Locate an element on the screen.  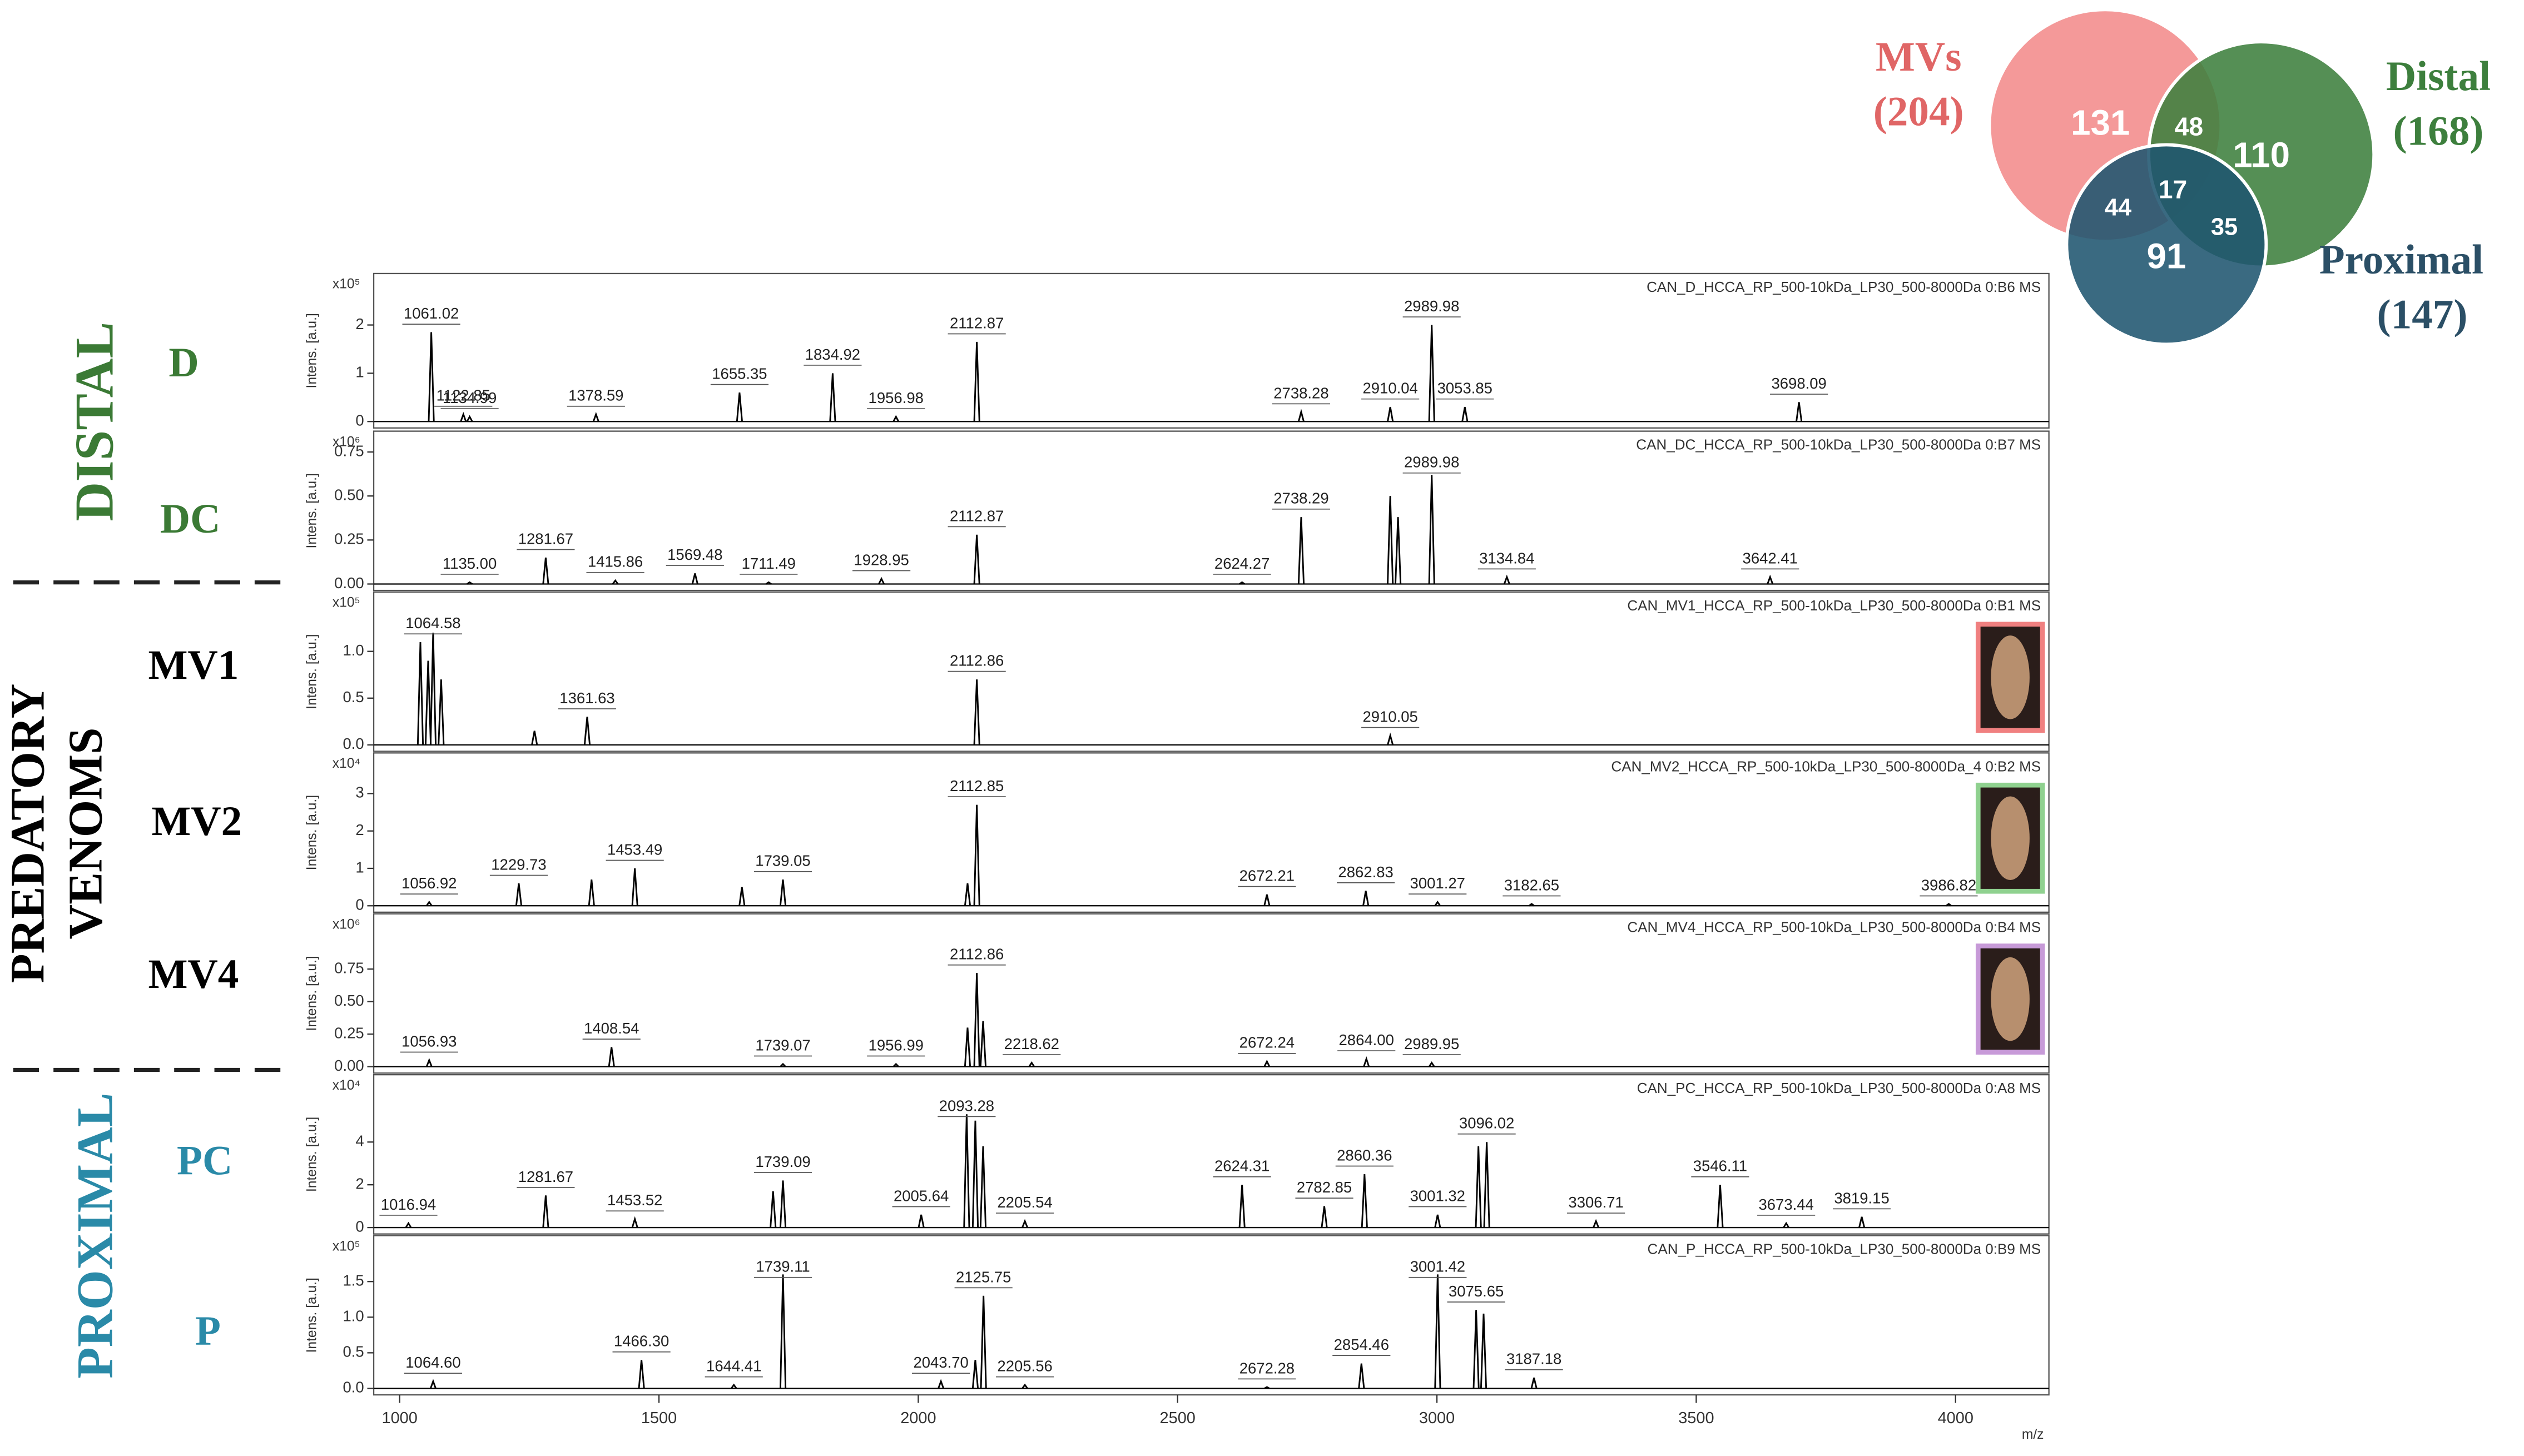
x-tick-label: 2500 is located at coordinates (1178, 1418).